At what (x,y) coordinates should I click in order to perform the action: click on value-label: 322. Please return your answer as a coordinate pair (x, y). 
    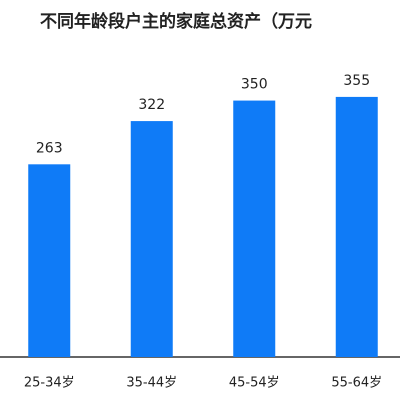
    Looking at the image, I should click on (151, 105).